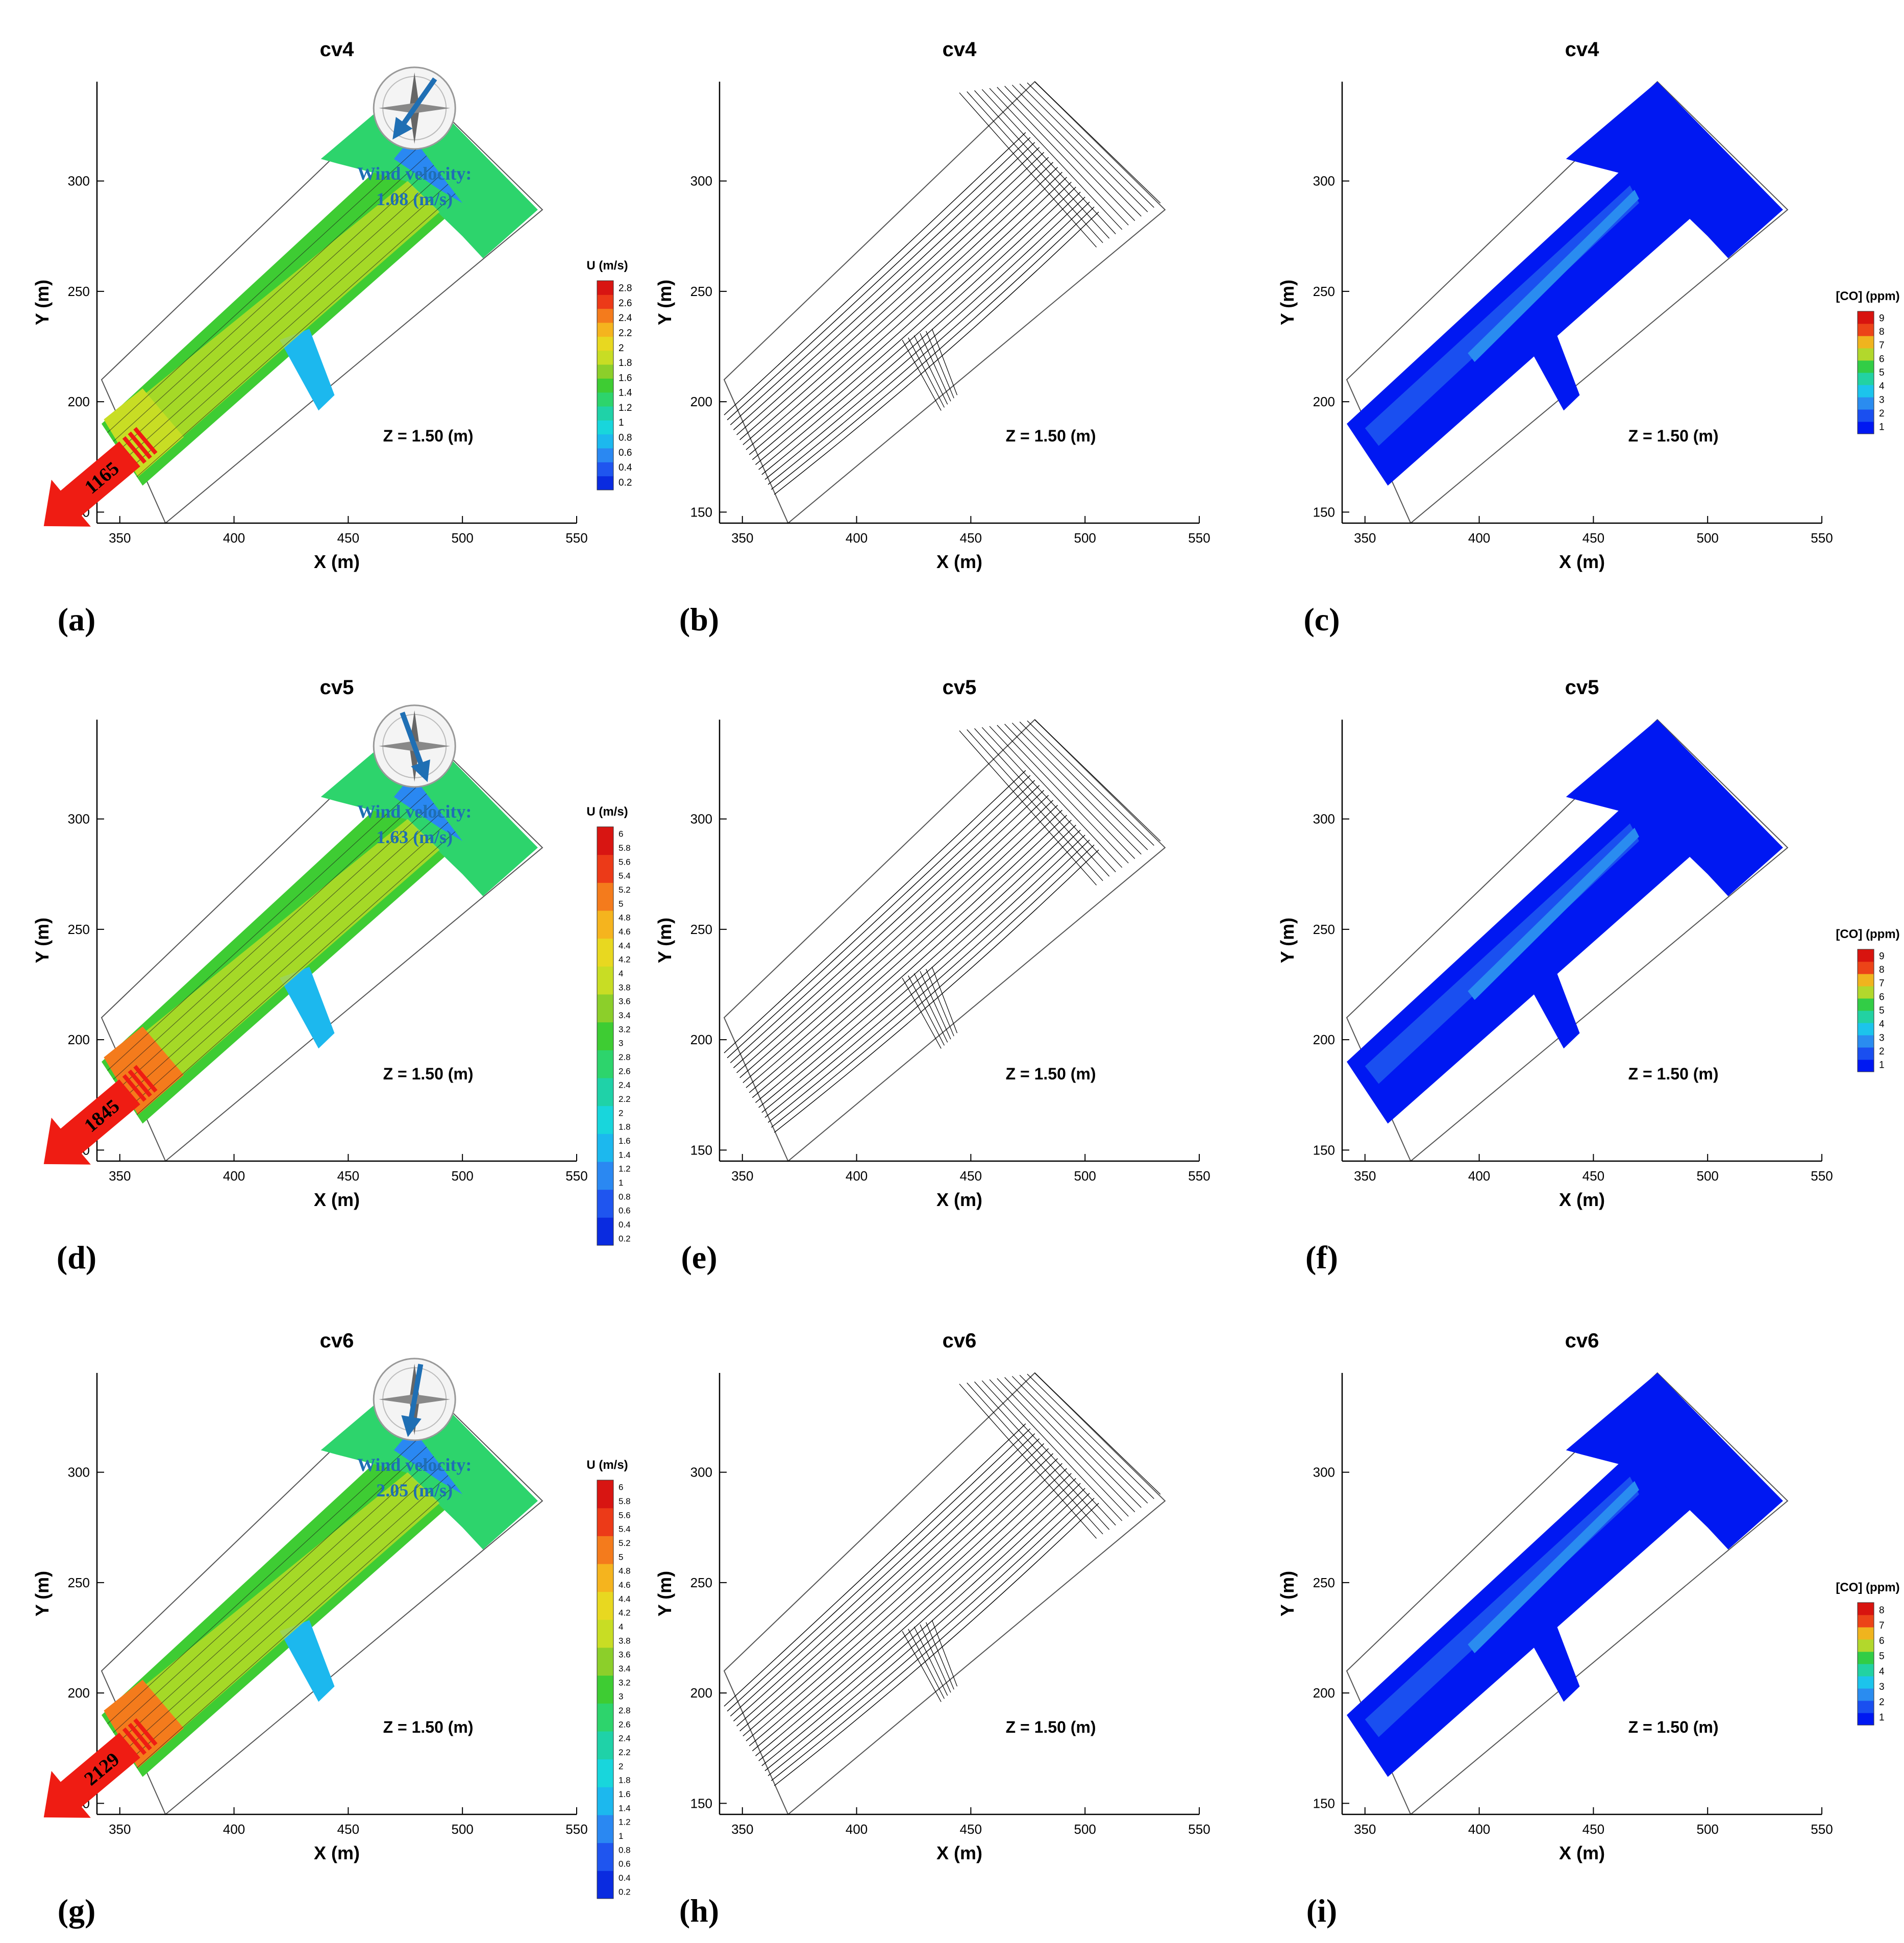 The image size is (1904, 1943). What do you see at coordinates (416, 1393) in the screenshot?
I see `wind-arrow-shaft` at bounding box center [416, 1393].